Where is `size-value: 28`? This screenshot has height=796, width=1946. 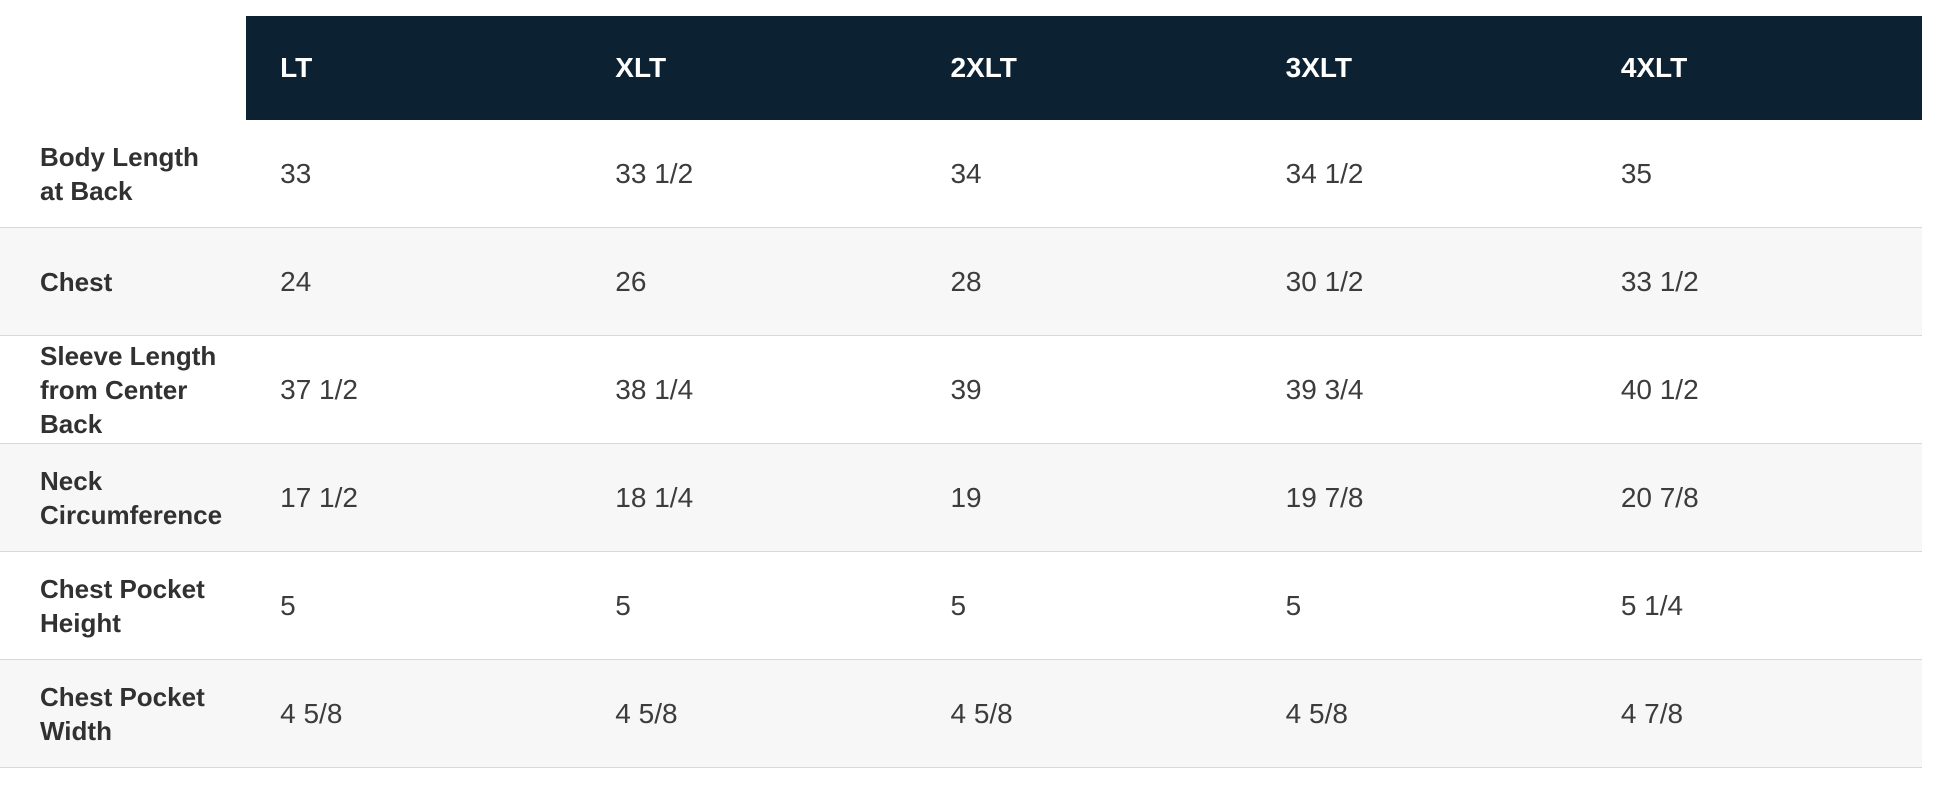 size-value: 28 is located at coordinates (966, 281).